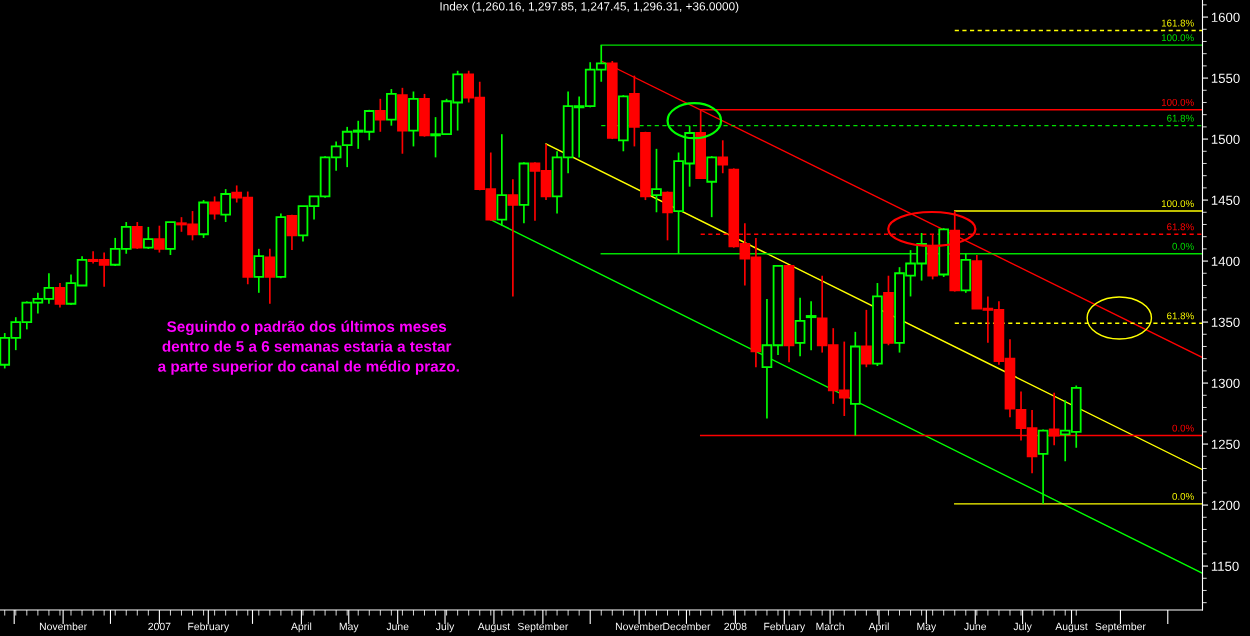  What do you see at coordinates (1225, 261) in the screenshot?
I see `y-tick-label: 1400` at bounding box center [1225, 261].